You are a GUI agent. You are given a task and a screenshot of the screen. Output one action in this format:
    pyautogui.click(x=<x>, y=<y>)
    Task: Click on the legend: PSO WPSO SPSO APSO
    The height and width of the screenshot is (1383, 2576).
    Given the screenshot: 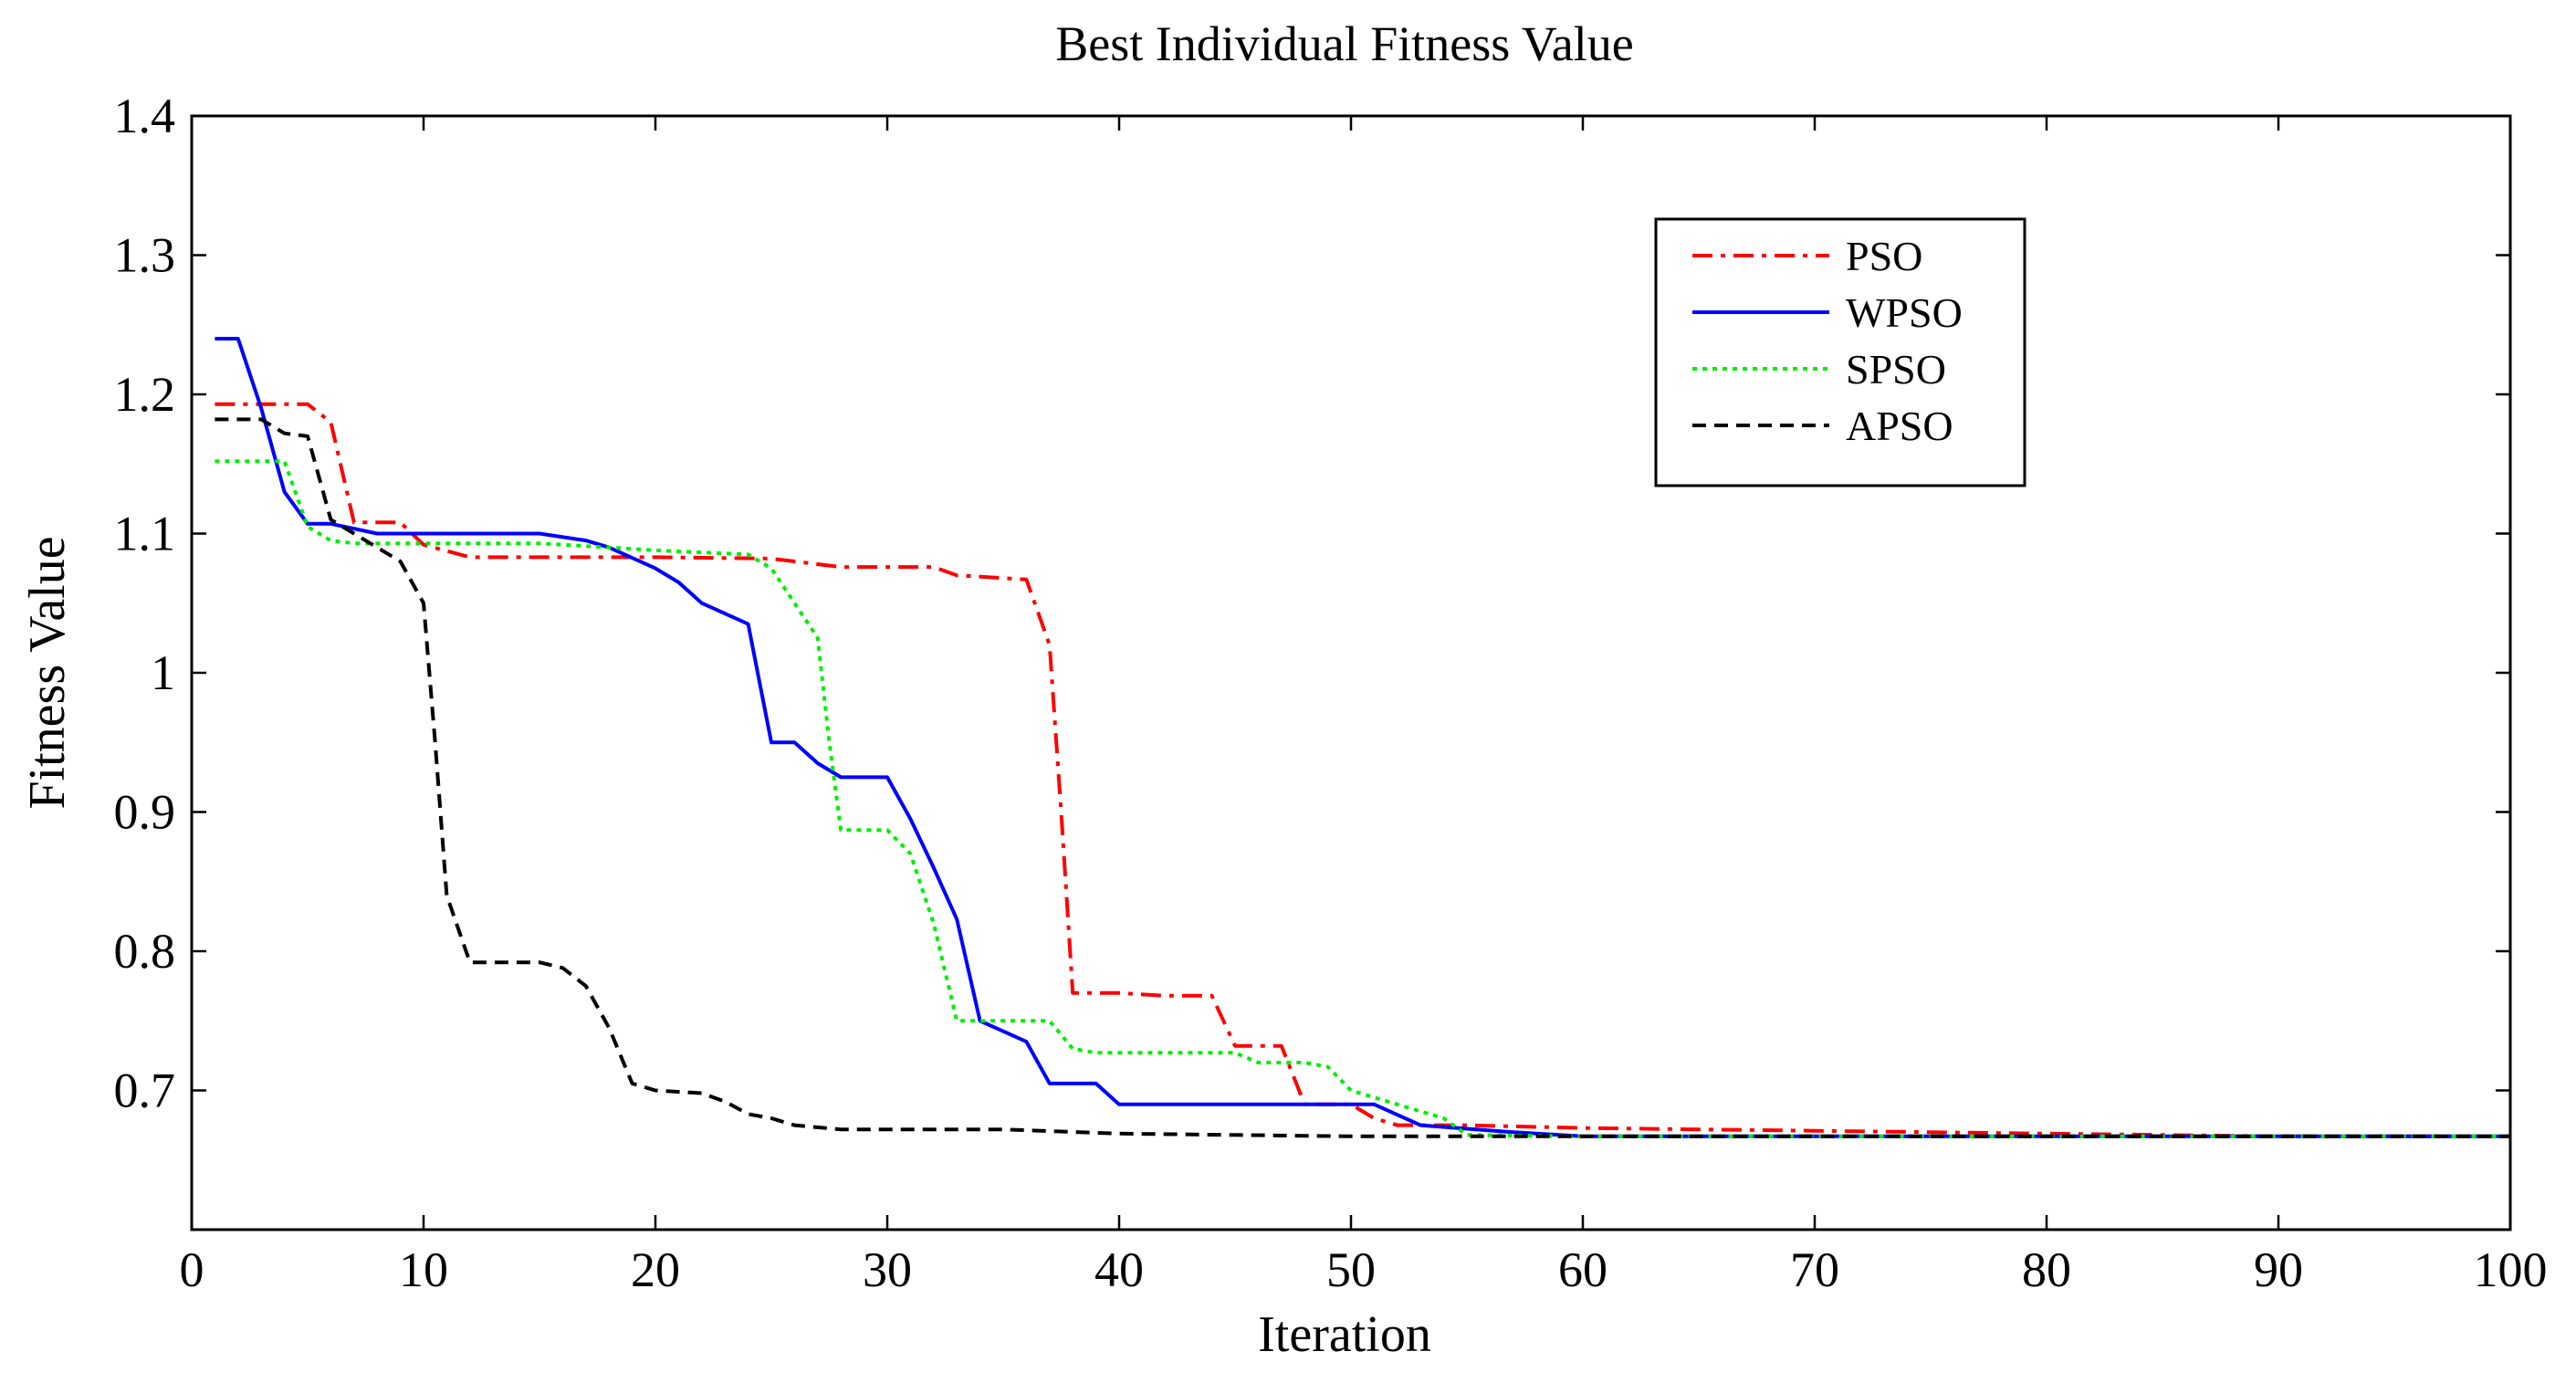 What is the action you would take?
    pyautogui.click(x=1840, y=352)
    